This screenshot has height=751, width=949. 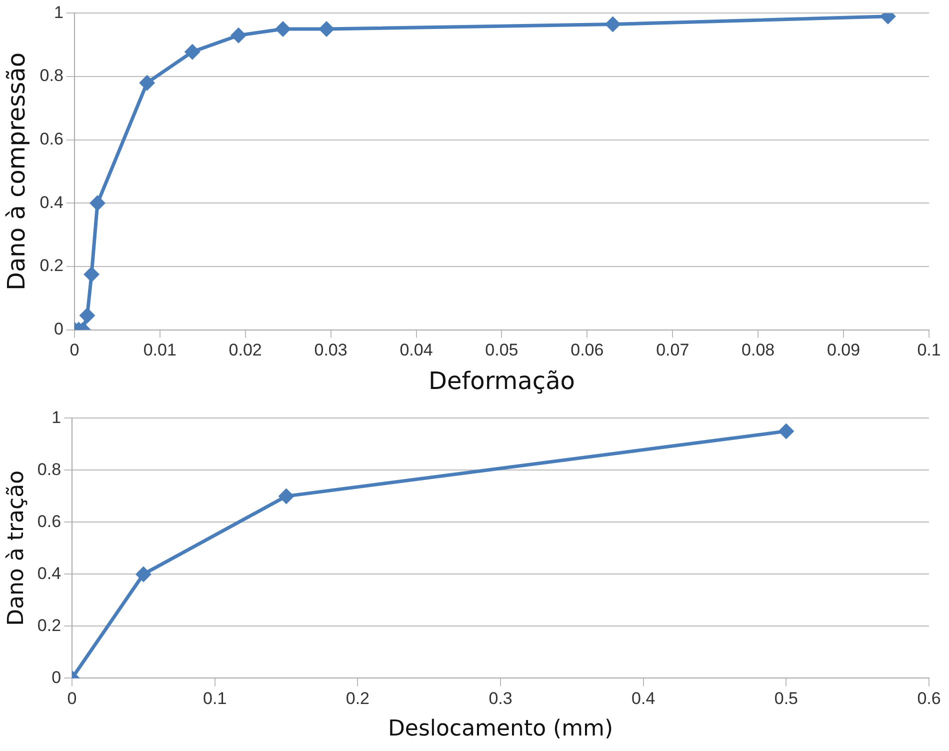 I want to click on x-tick-label: 0.06, so click(x=587, y=350).